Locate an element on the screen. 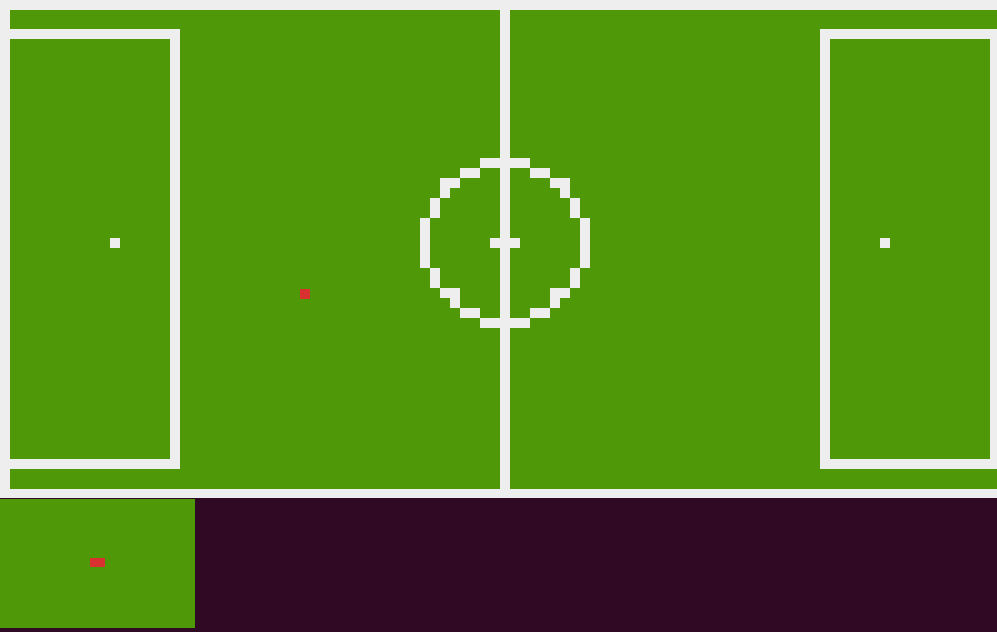  halfway-line is located at coordinates (505, 249).